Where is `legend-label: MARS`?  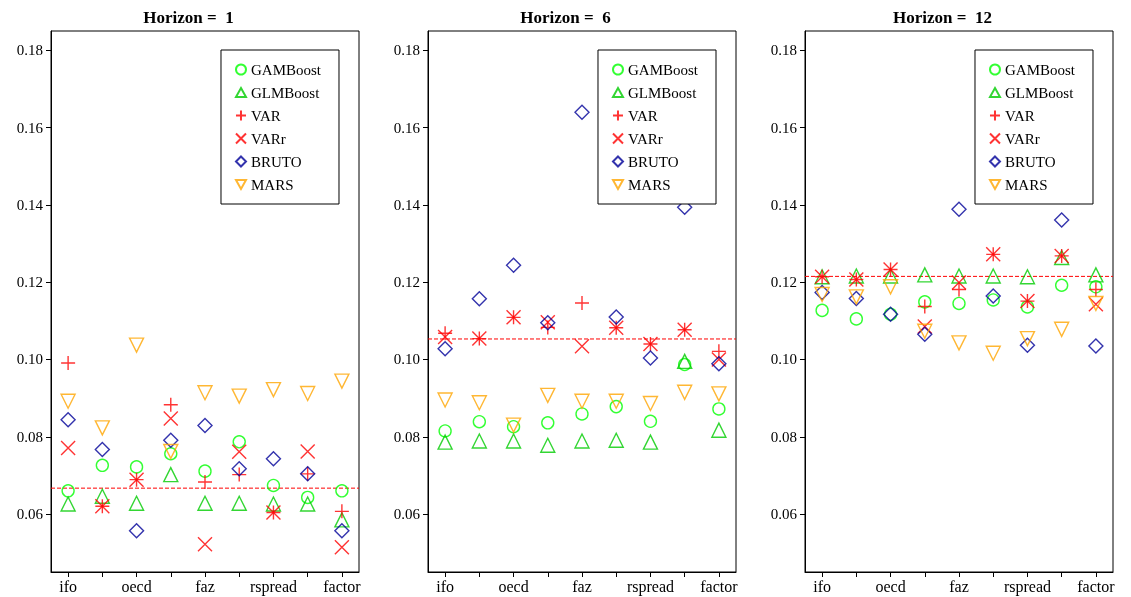
legend-label: MARS is located at coordinates (272, 184).